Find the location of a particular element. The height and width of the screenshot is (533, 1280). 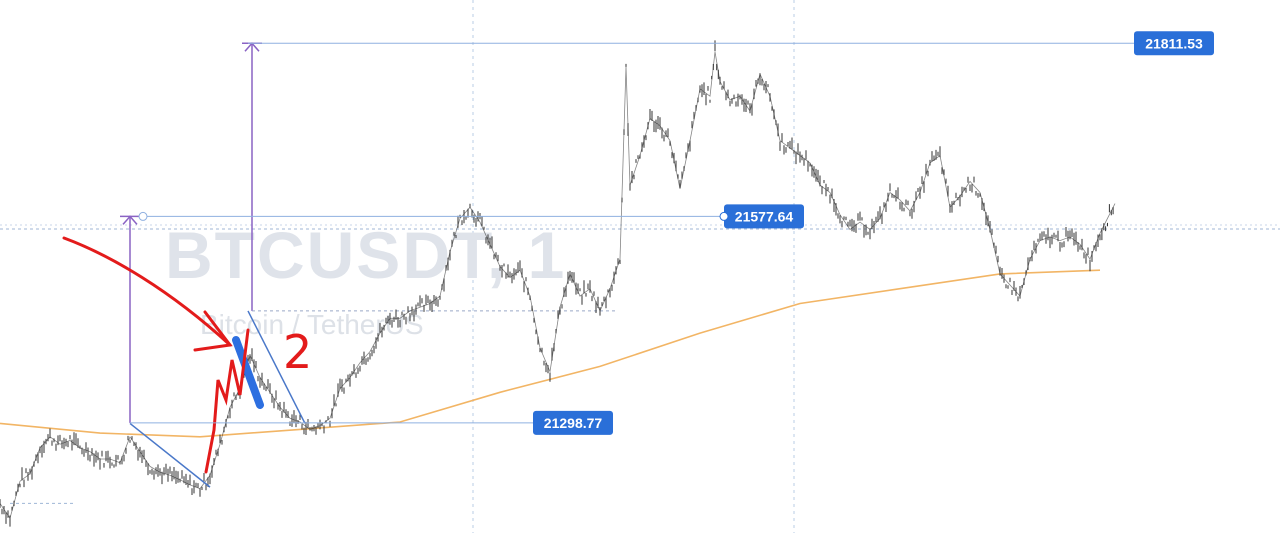

annotation-mark is located at coordinates (227, 401).